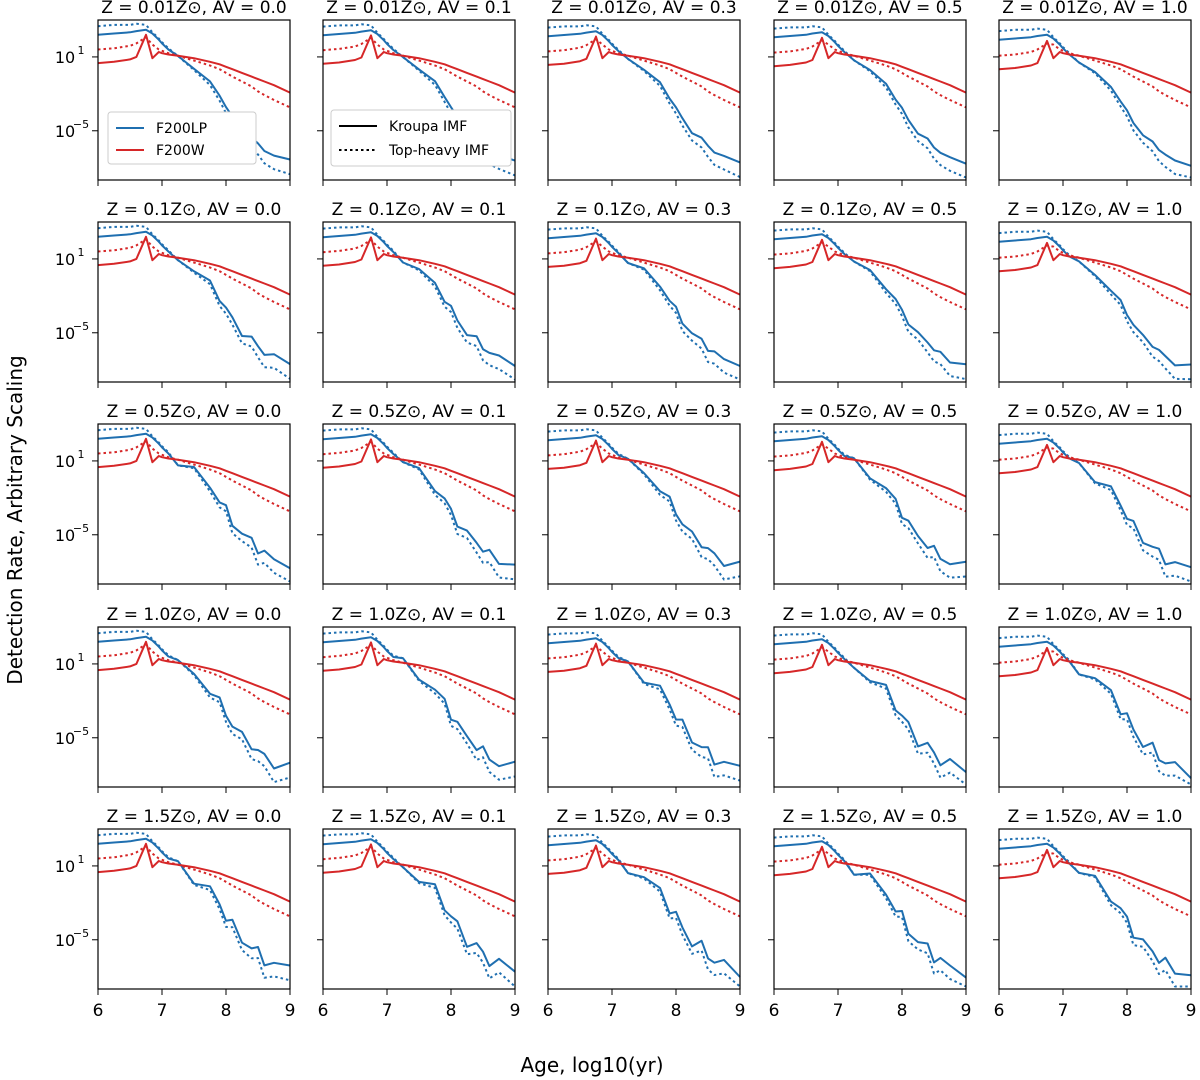 This screenshot has width=1200, height=1080. I want to click on subplot-panel: 10 110−5Z = 0.01Z⊙, AV = 0.0, so click(173, 93).